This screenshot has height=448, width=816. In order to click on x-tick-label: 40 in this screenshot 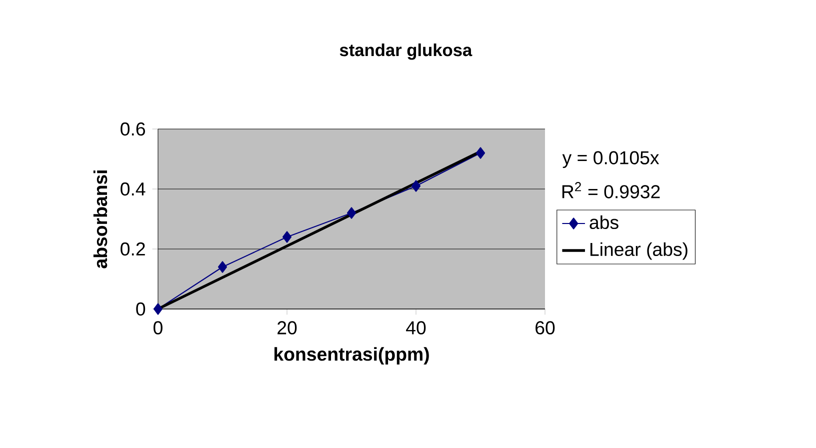, I will do `click(416, 327)`.